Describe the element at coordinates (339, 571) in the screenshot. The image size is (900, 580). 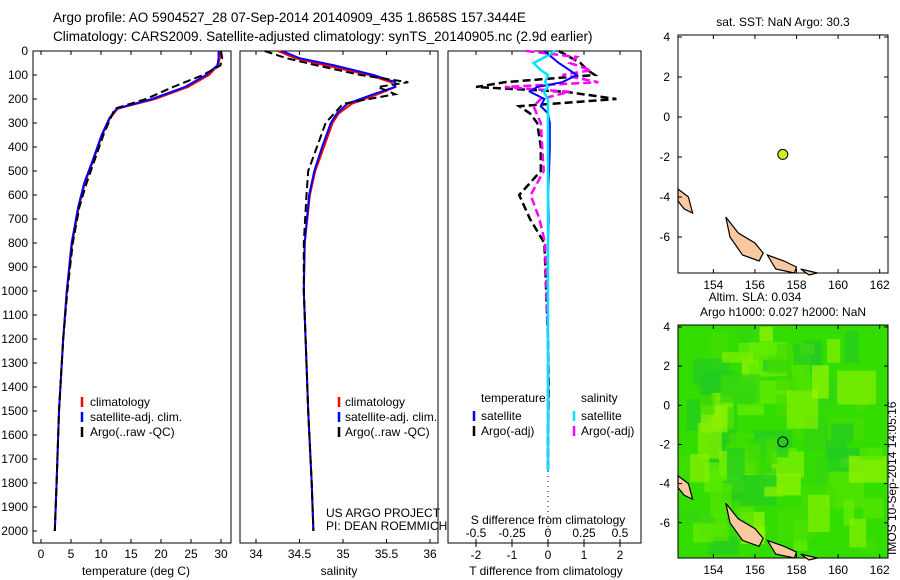
I see `x-axis-label: salinity` at that location.